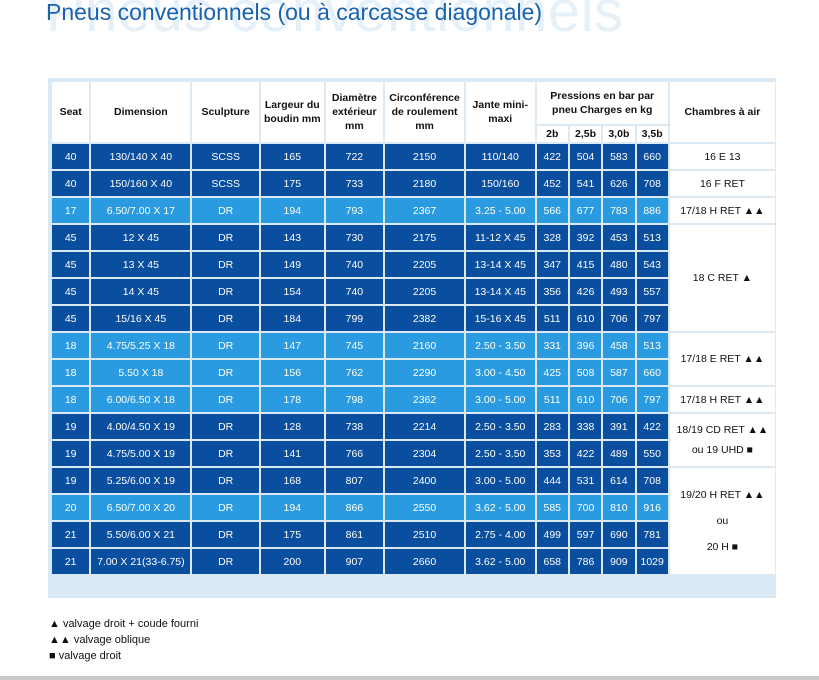 This screenshot has height=680, width=819. What do you see at coordinates (722, 521) in the screenshot?
I see `chambre-line: ou` at bounding box center [722, 521].